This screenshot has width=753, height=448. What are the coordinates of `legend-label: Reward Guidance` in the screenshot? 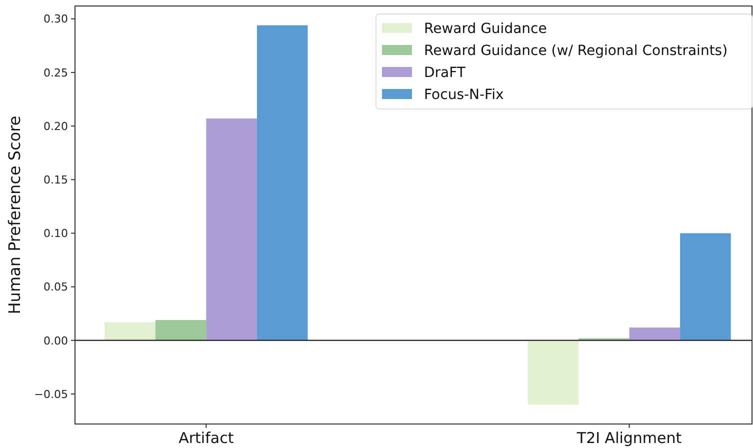 It's located at (485, 28).